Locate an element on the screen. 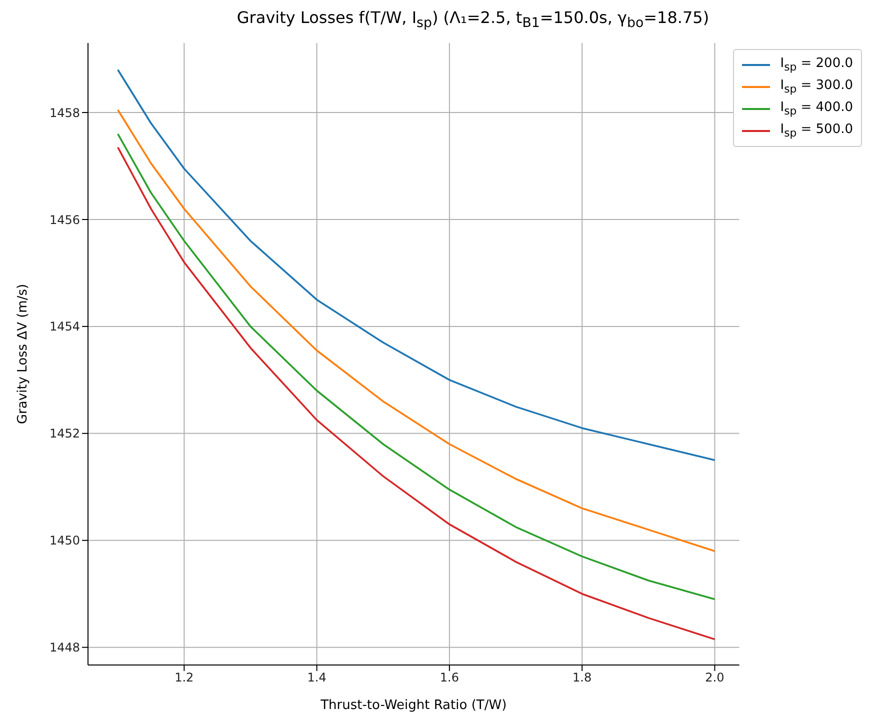 The height and width of the screenshot is (727, 884). y-tick-label: 1456 is located at coordinates (64, 219).